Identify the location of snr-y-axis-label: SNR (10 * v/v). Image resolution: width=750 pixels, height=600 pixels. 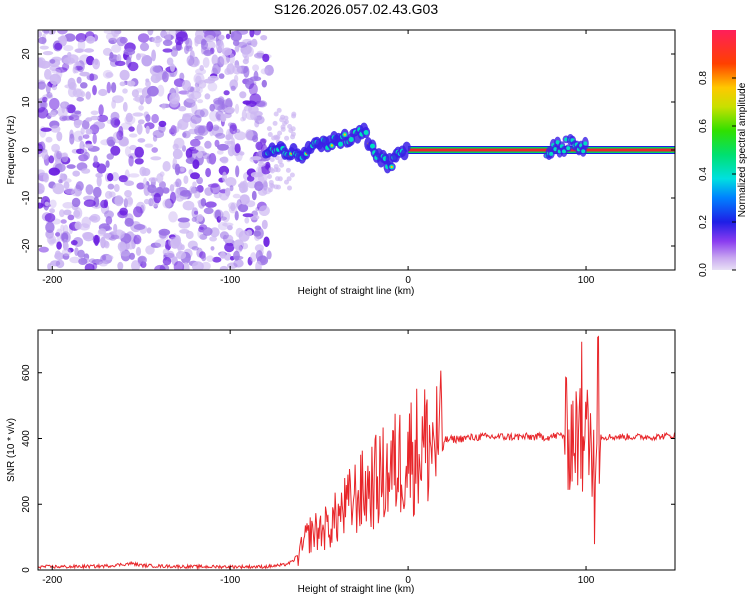
(11, 450).